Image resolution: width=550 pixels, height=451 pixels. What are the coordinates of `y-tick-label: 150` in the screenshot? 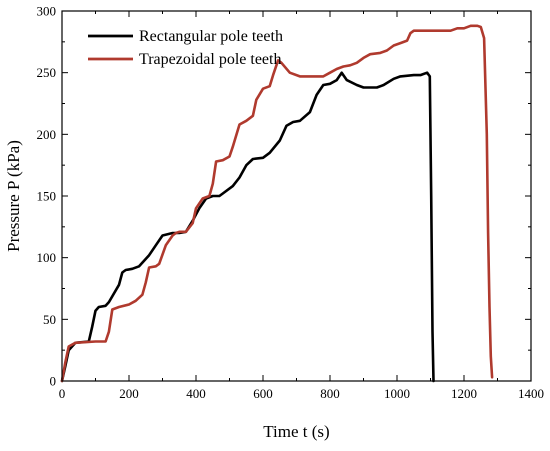 It's located at (47, 196).